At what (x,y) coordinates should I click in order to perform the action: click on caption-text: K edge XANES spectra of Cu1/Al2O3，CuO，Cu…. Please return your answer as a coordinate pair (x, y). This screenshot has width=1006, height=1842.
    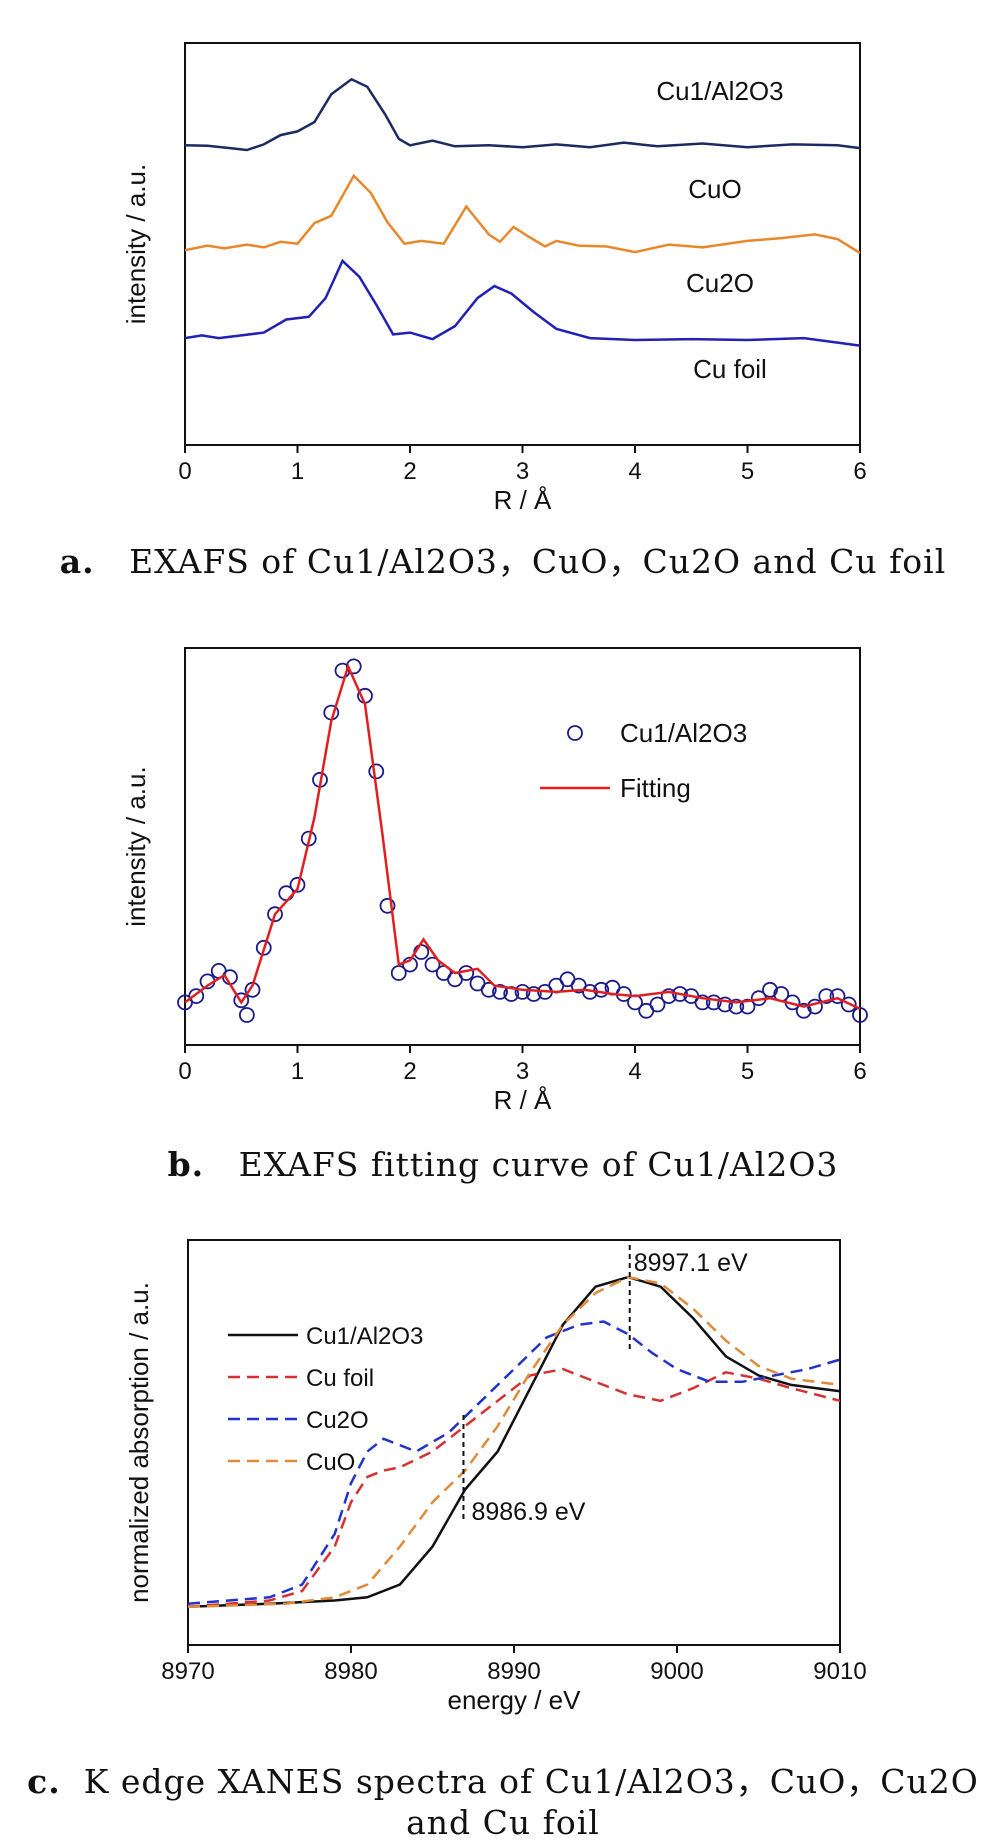
    Looking at the image, I should click on (531, 1802).